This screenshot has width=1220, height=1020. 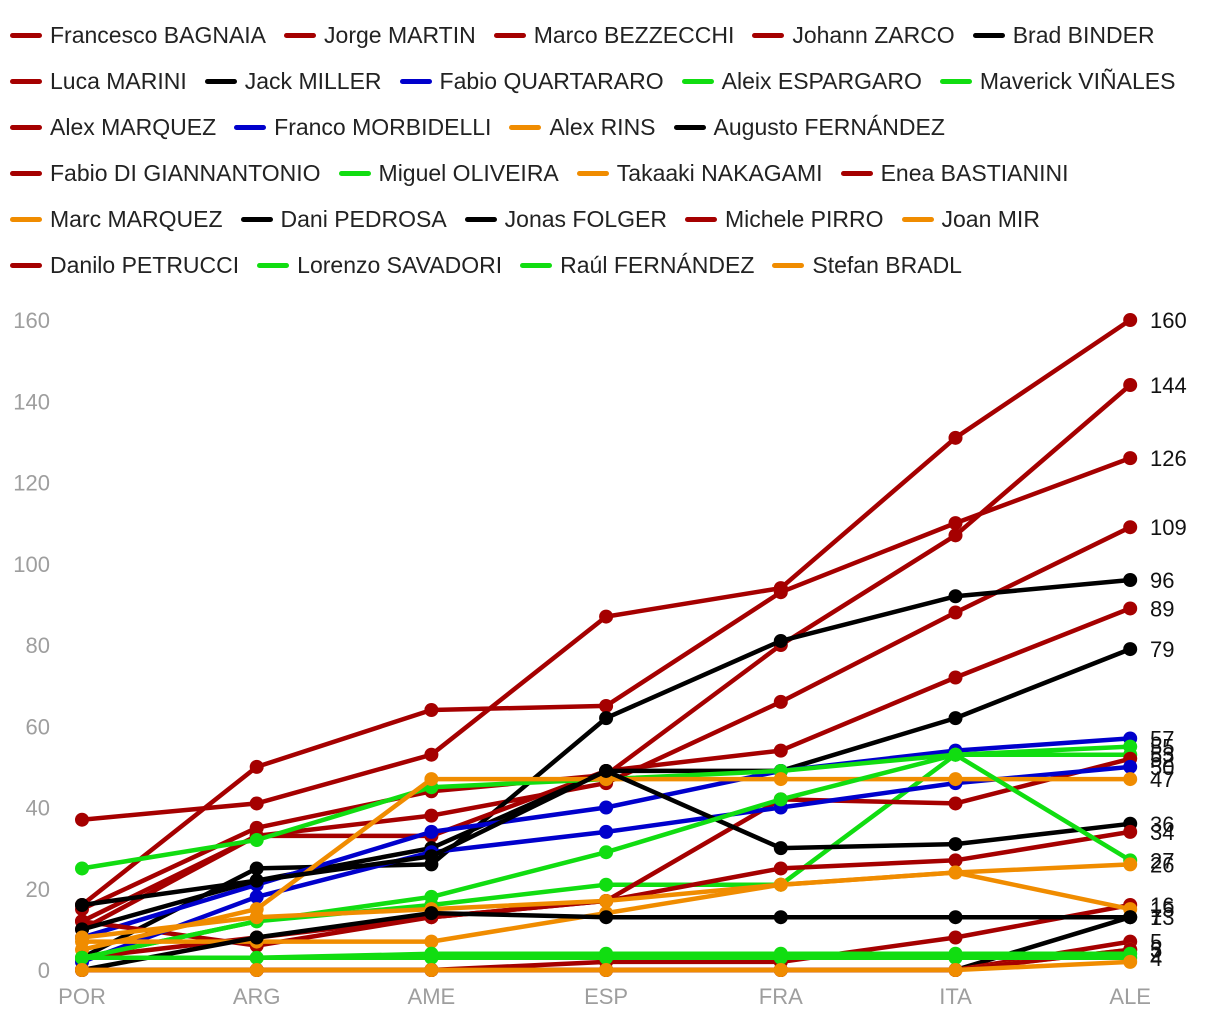 What do you see at coordinates (468, 172) in the screenshot?
I see `legend-label: Miguel OLIVEIRA` at bounding box center [468, 172].